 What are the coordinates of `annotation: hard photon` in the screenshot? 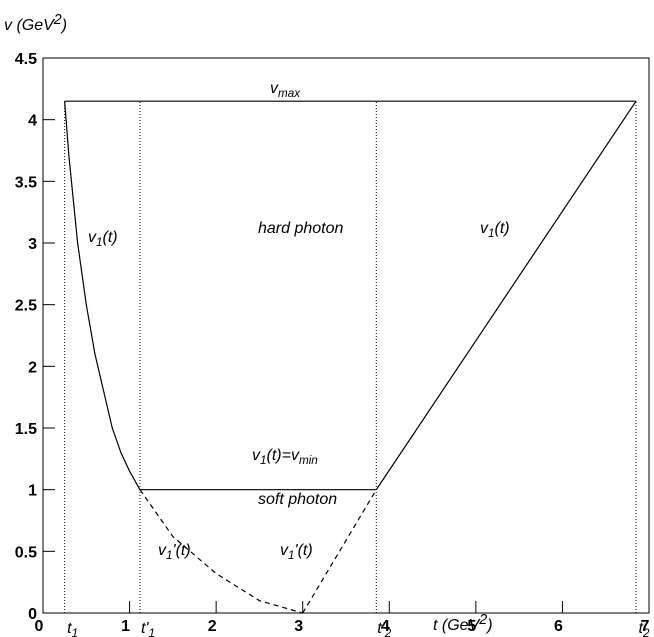 It's located at (301, 228).